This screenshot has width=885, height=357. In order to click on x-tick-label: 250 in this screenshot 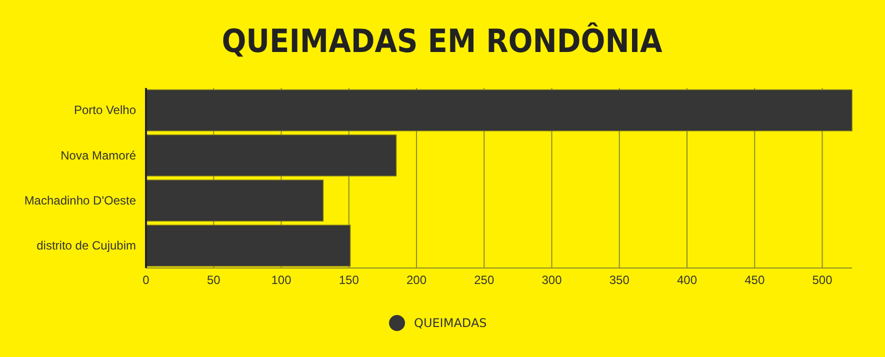, I will do `click(484, 280)`.